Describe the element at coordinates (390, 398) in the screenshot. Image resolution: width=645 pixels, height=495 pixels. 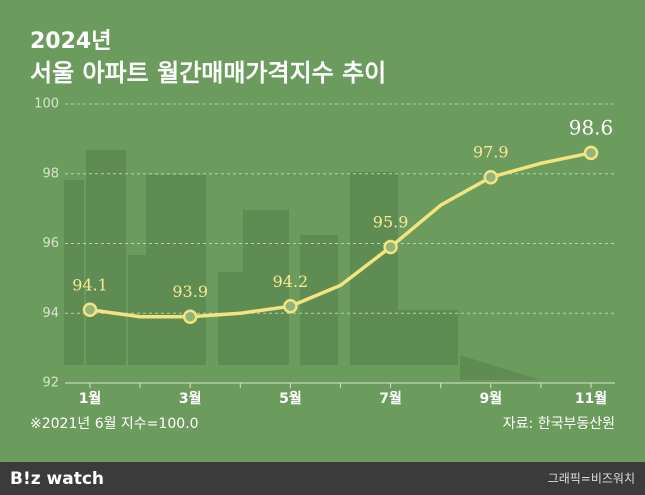
I see `x-tick-label: 7월` at that location.